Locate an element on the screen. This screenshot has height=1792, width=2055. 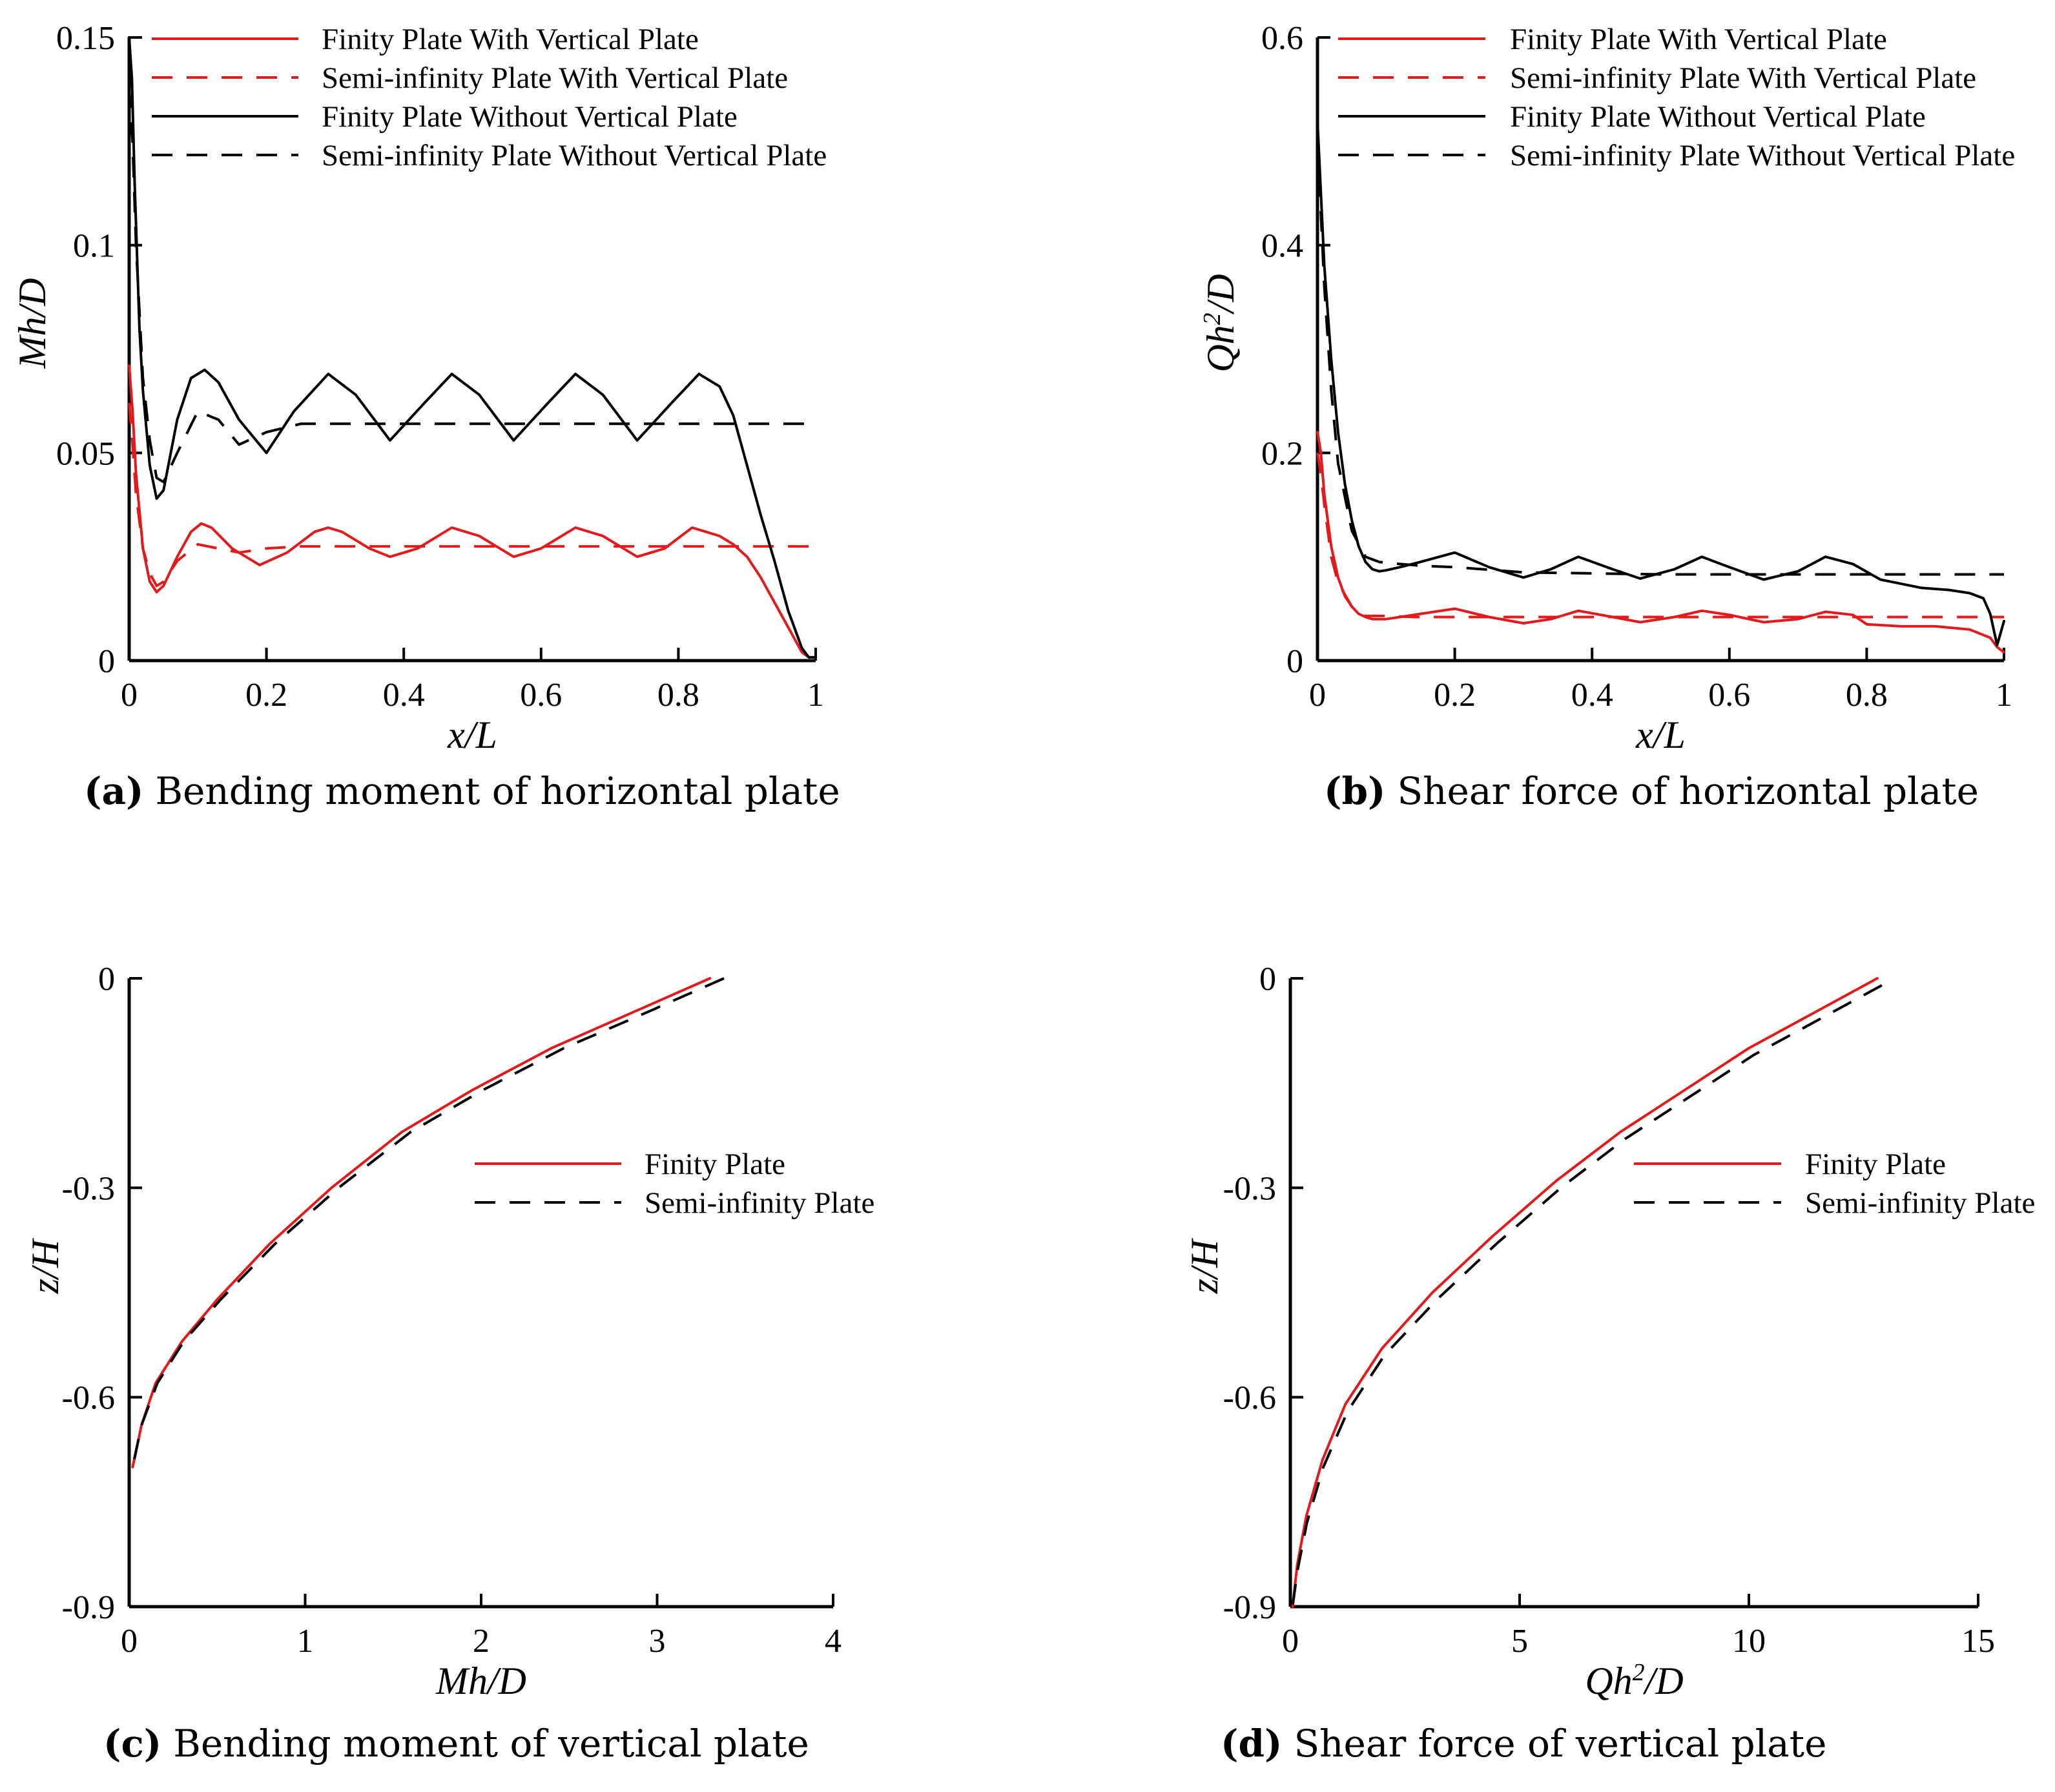
y-axis-label: Qh2/D is located at coordinates (1220, 323).